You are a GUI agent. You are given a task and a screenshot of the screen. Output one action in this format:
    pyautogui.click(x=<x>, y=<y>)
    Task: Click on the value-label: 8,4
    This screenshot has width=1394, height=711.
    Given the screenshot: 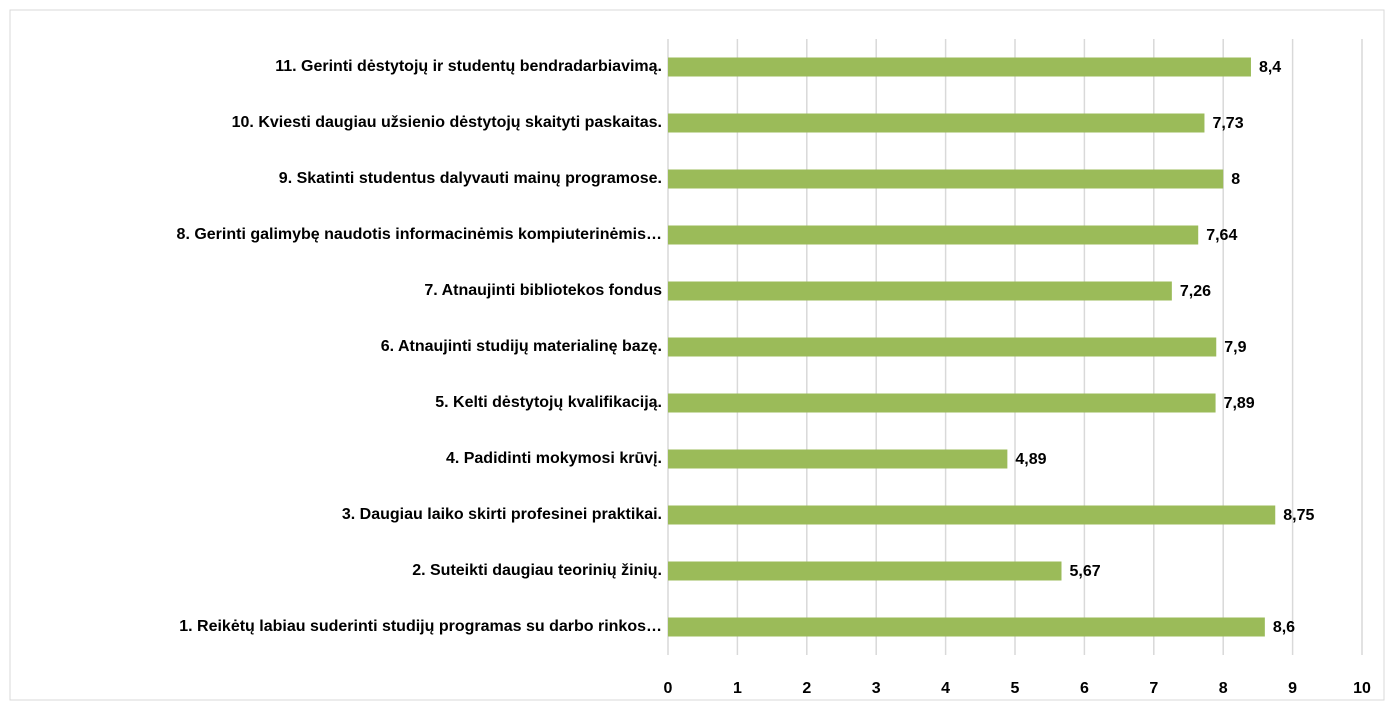 What is the action you would take?
    pyautogui.click(x=1270, y=67)
    